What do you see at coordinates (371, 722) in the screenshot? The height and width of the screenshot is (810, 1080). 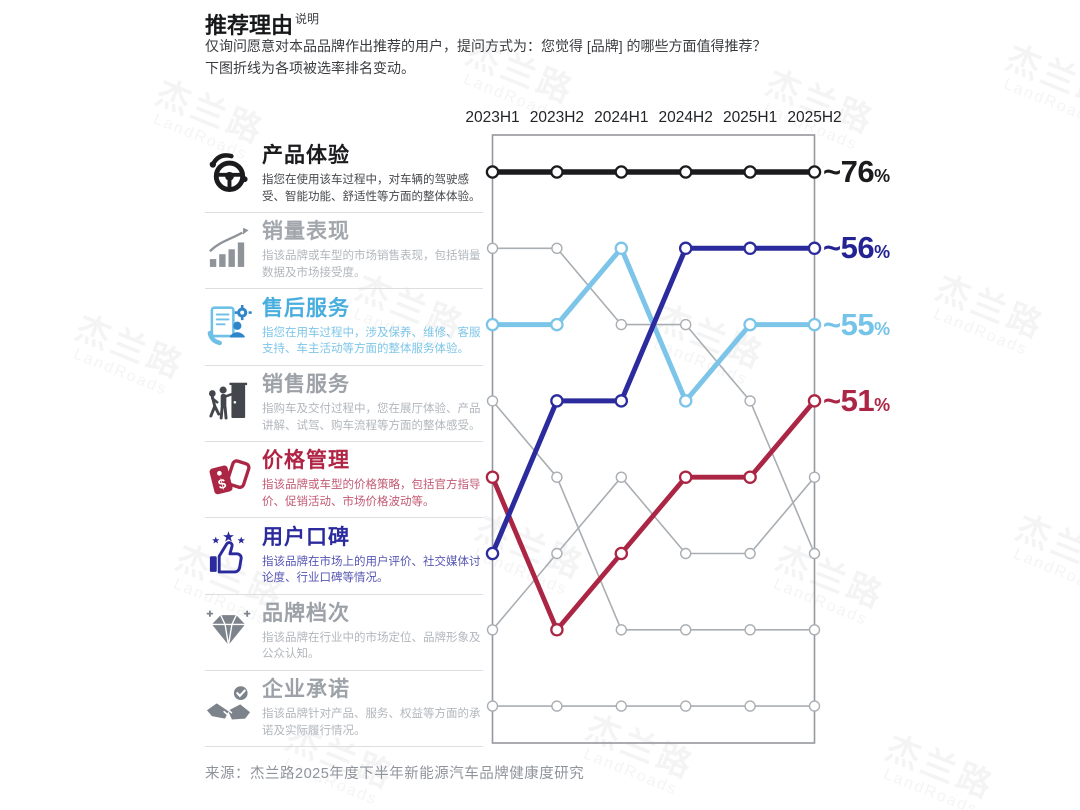 I see `category-description: 指该品牌针对产品、服务、权益等方面的承诺及实际履行情况。` at bounding box center [371, 722].